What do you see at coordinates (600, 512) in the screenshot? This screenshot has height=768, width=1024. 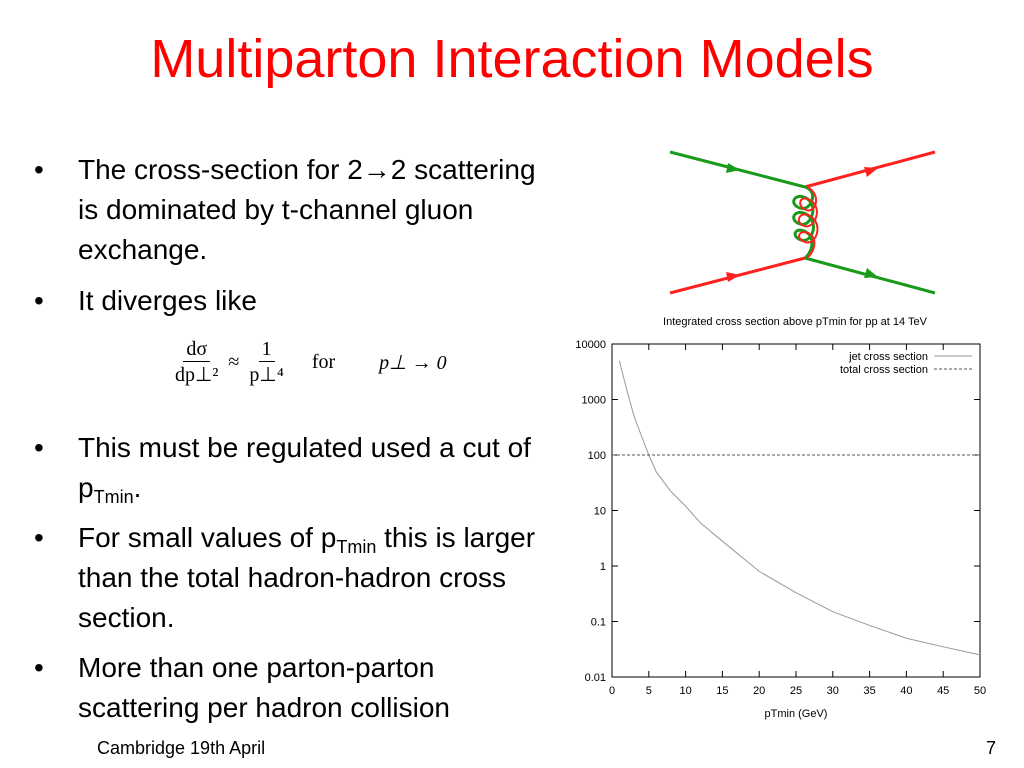 I see `y-tick-label: 10` at bounding box center [600, 512].